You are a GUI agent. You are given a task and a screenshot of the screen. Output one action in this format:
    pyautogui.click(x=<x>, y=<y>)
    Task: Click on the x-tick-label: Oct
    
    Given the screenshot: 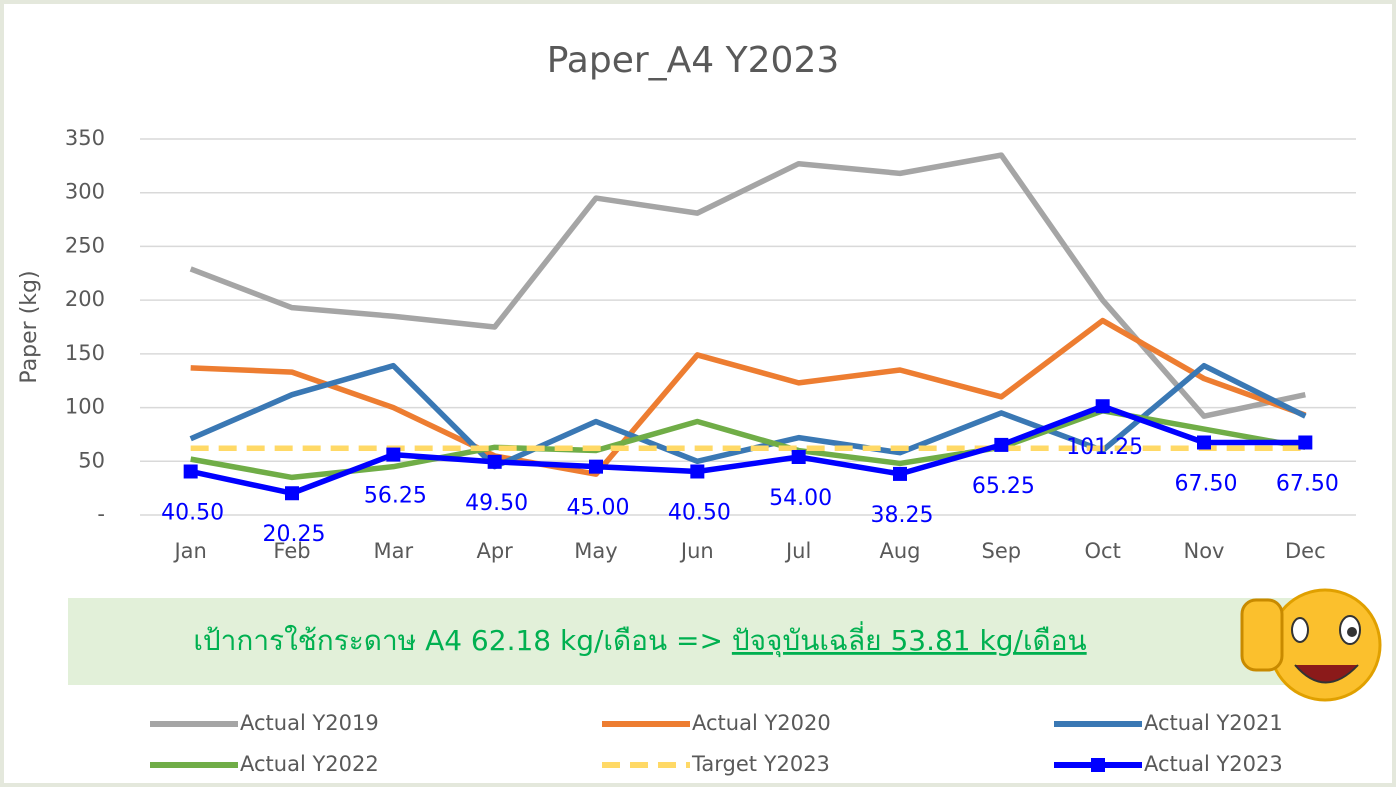 What is the action you would take?
    pyautogui.click(x=1103, y=551)
    